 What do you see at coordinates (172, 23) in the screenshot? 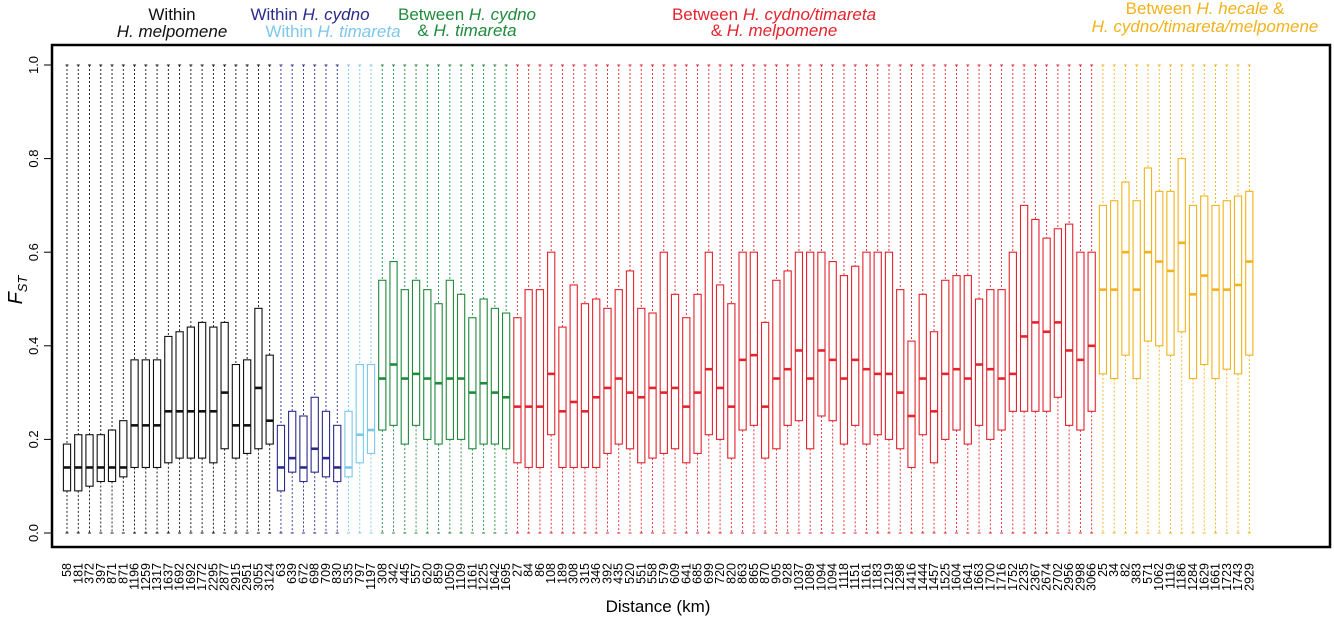
I see `group-label-within_melpomene: WithinH. melpomene` at bounding box center [172, 23].